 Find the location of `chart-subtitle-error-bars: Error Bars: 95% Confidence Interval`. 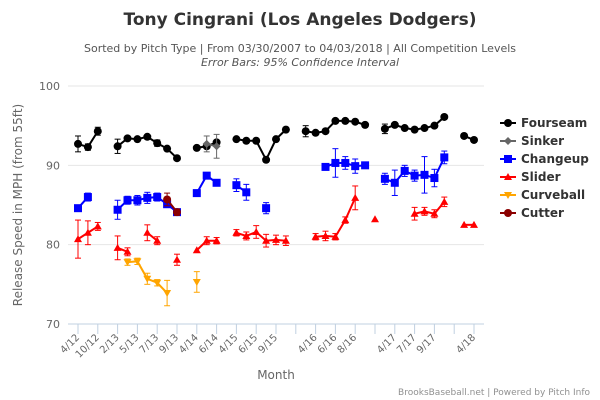

chart-subtitle-error-bars: Error Bars: 95% Confidence Interval is located at coordinates (300, 62).